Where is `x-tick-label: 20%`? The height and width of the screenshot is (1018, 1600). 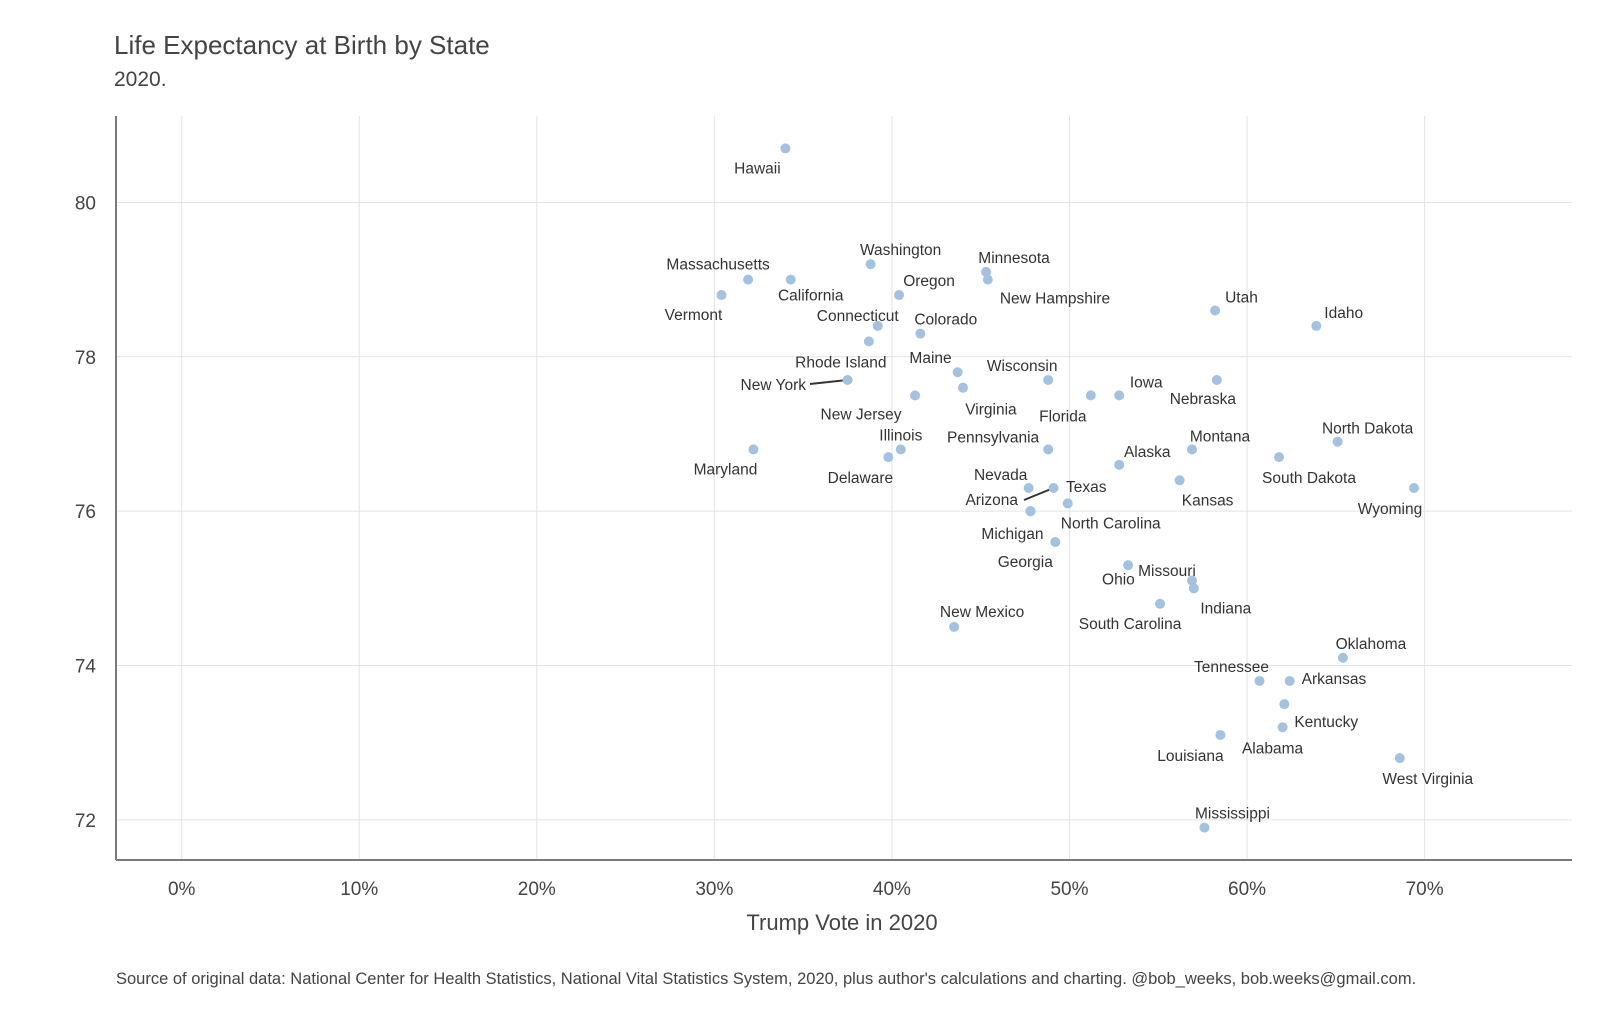 x-tick-label: 20% is located at coordinates (537, 889).